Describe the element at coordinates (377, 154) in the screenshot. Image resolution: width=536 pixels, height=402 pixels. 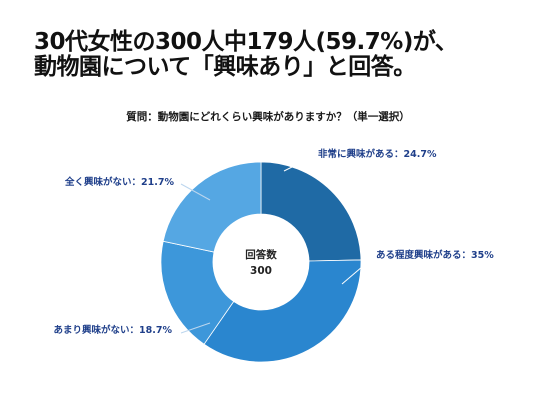
I see `slice-label-1: 非常に興味がある：24.7%` at that location.